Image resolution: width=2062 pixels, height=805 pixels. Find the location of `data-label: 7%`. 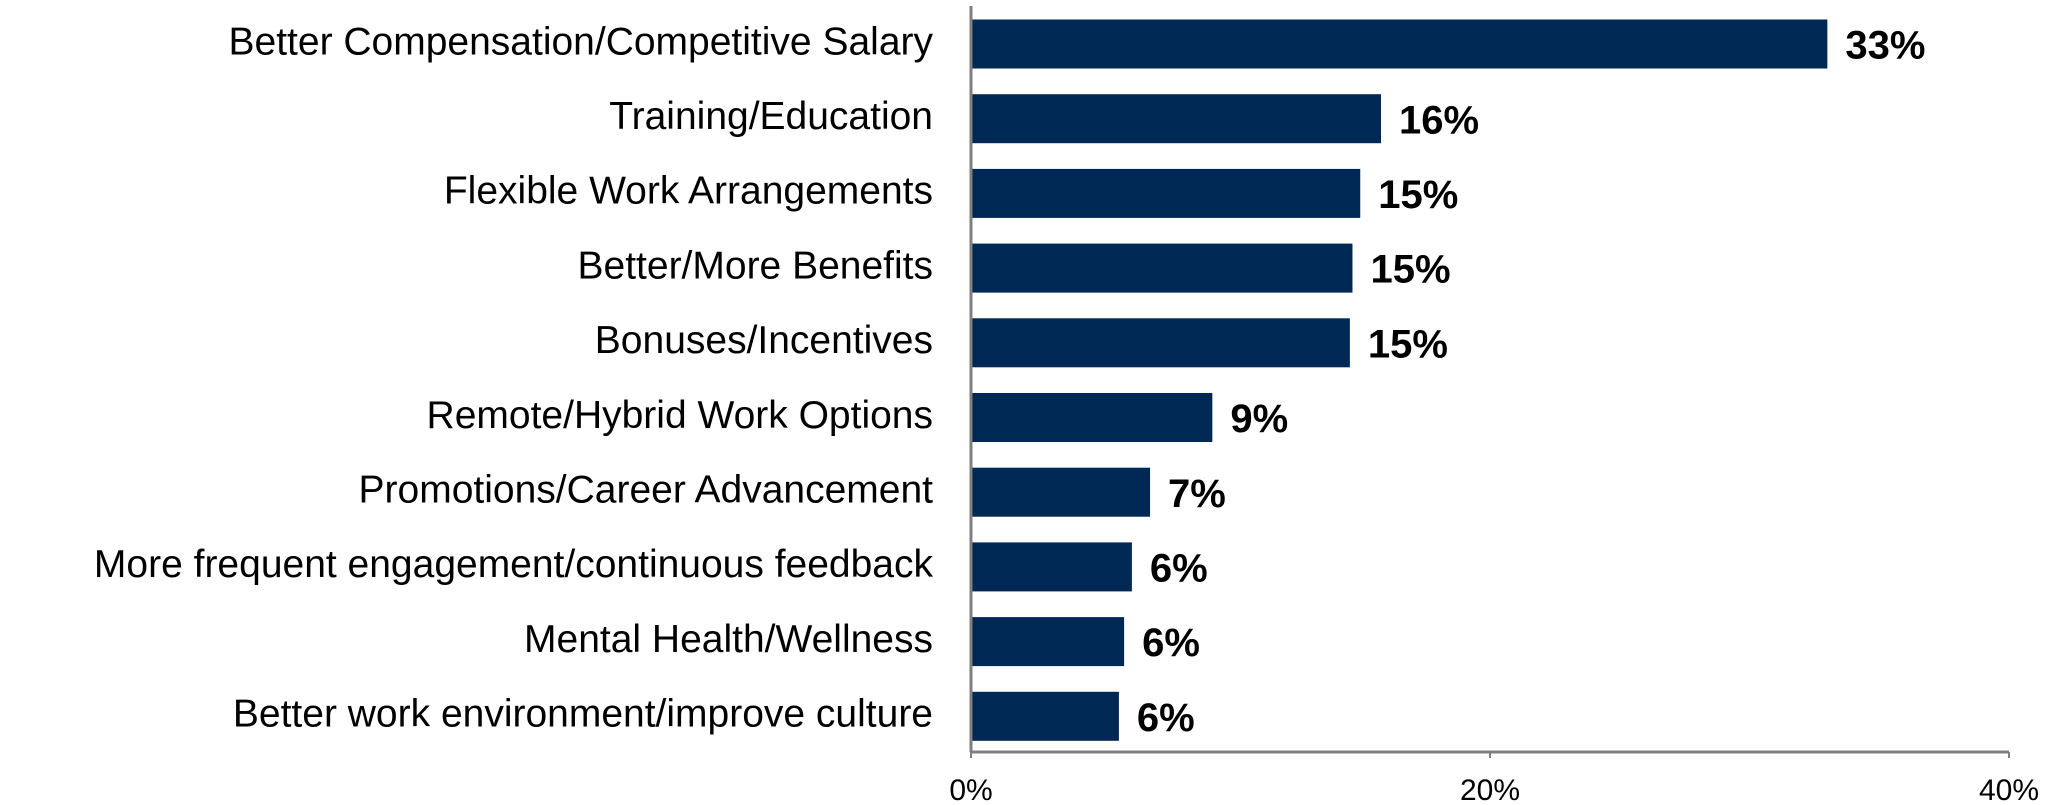

data-label: 7% is located at coordinates (1197, 494).